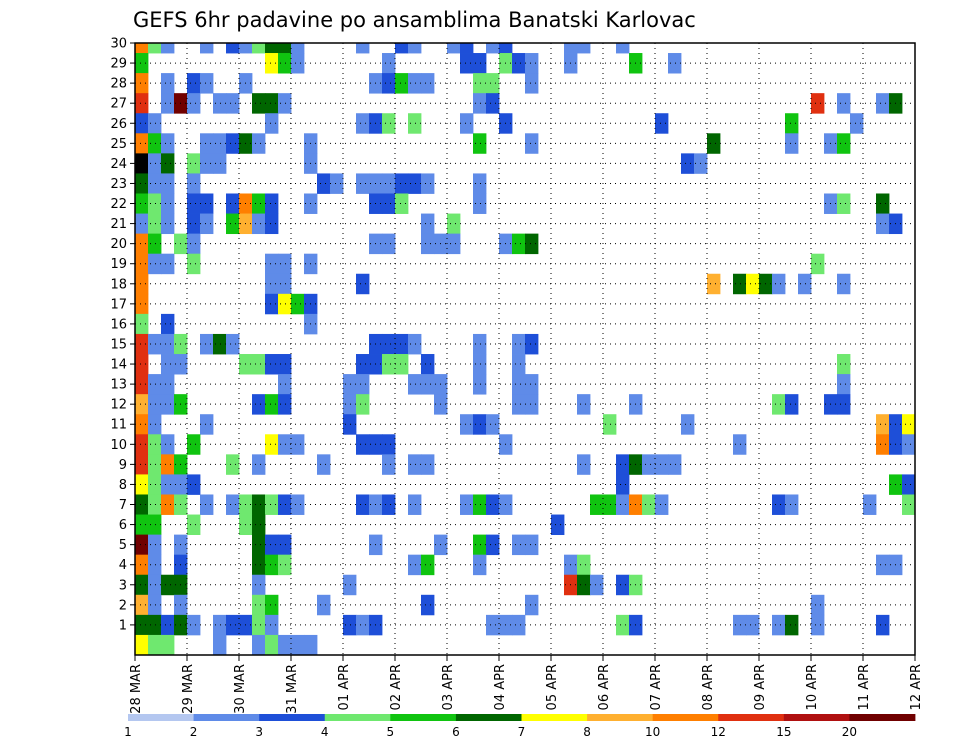 This screenshot has width=960, height=742. I want to click on x-tick-label: 28 MAR, so click(136, 689).